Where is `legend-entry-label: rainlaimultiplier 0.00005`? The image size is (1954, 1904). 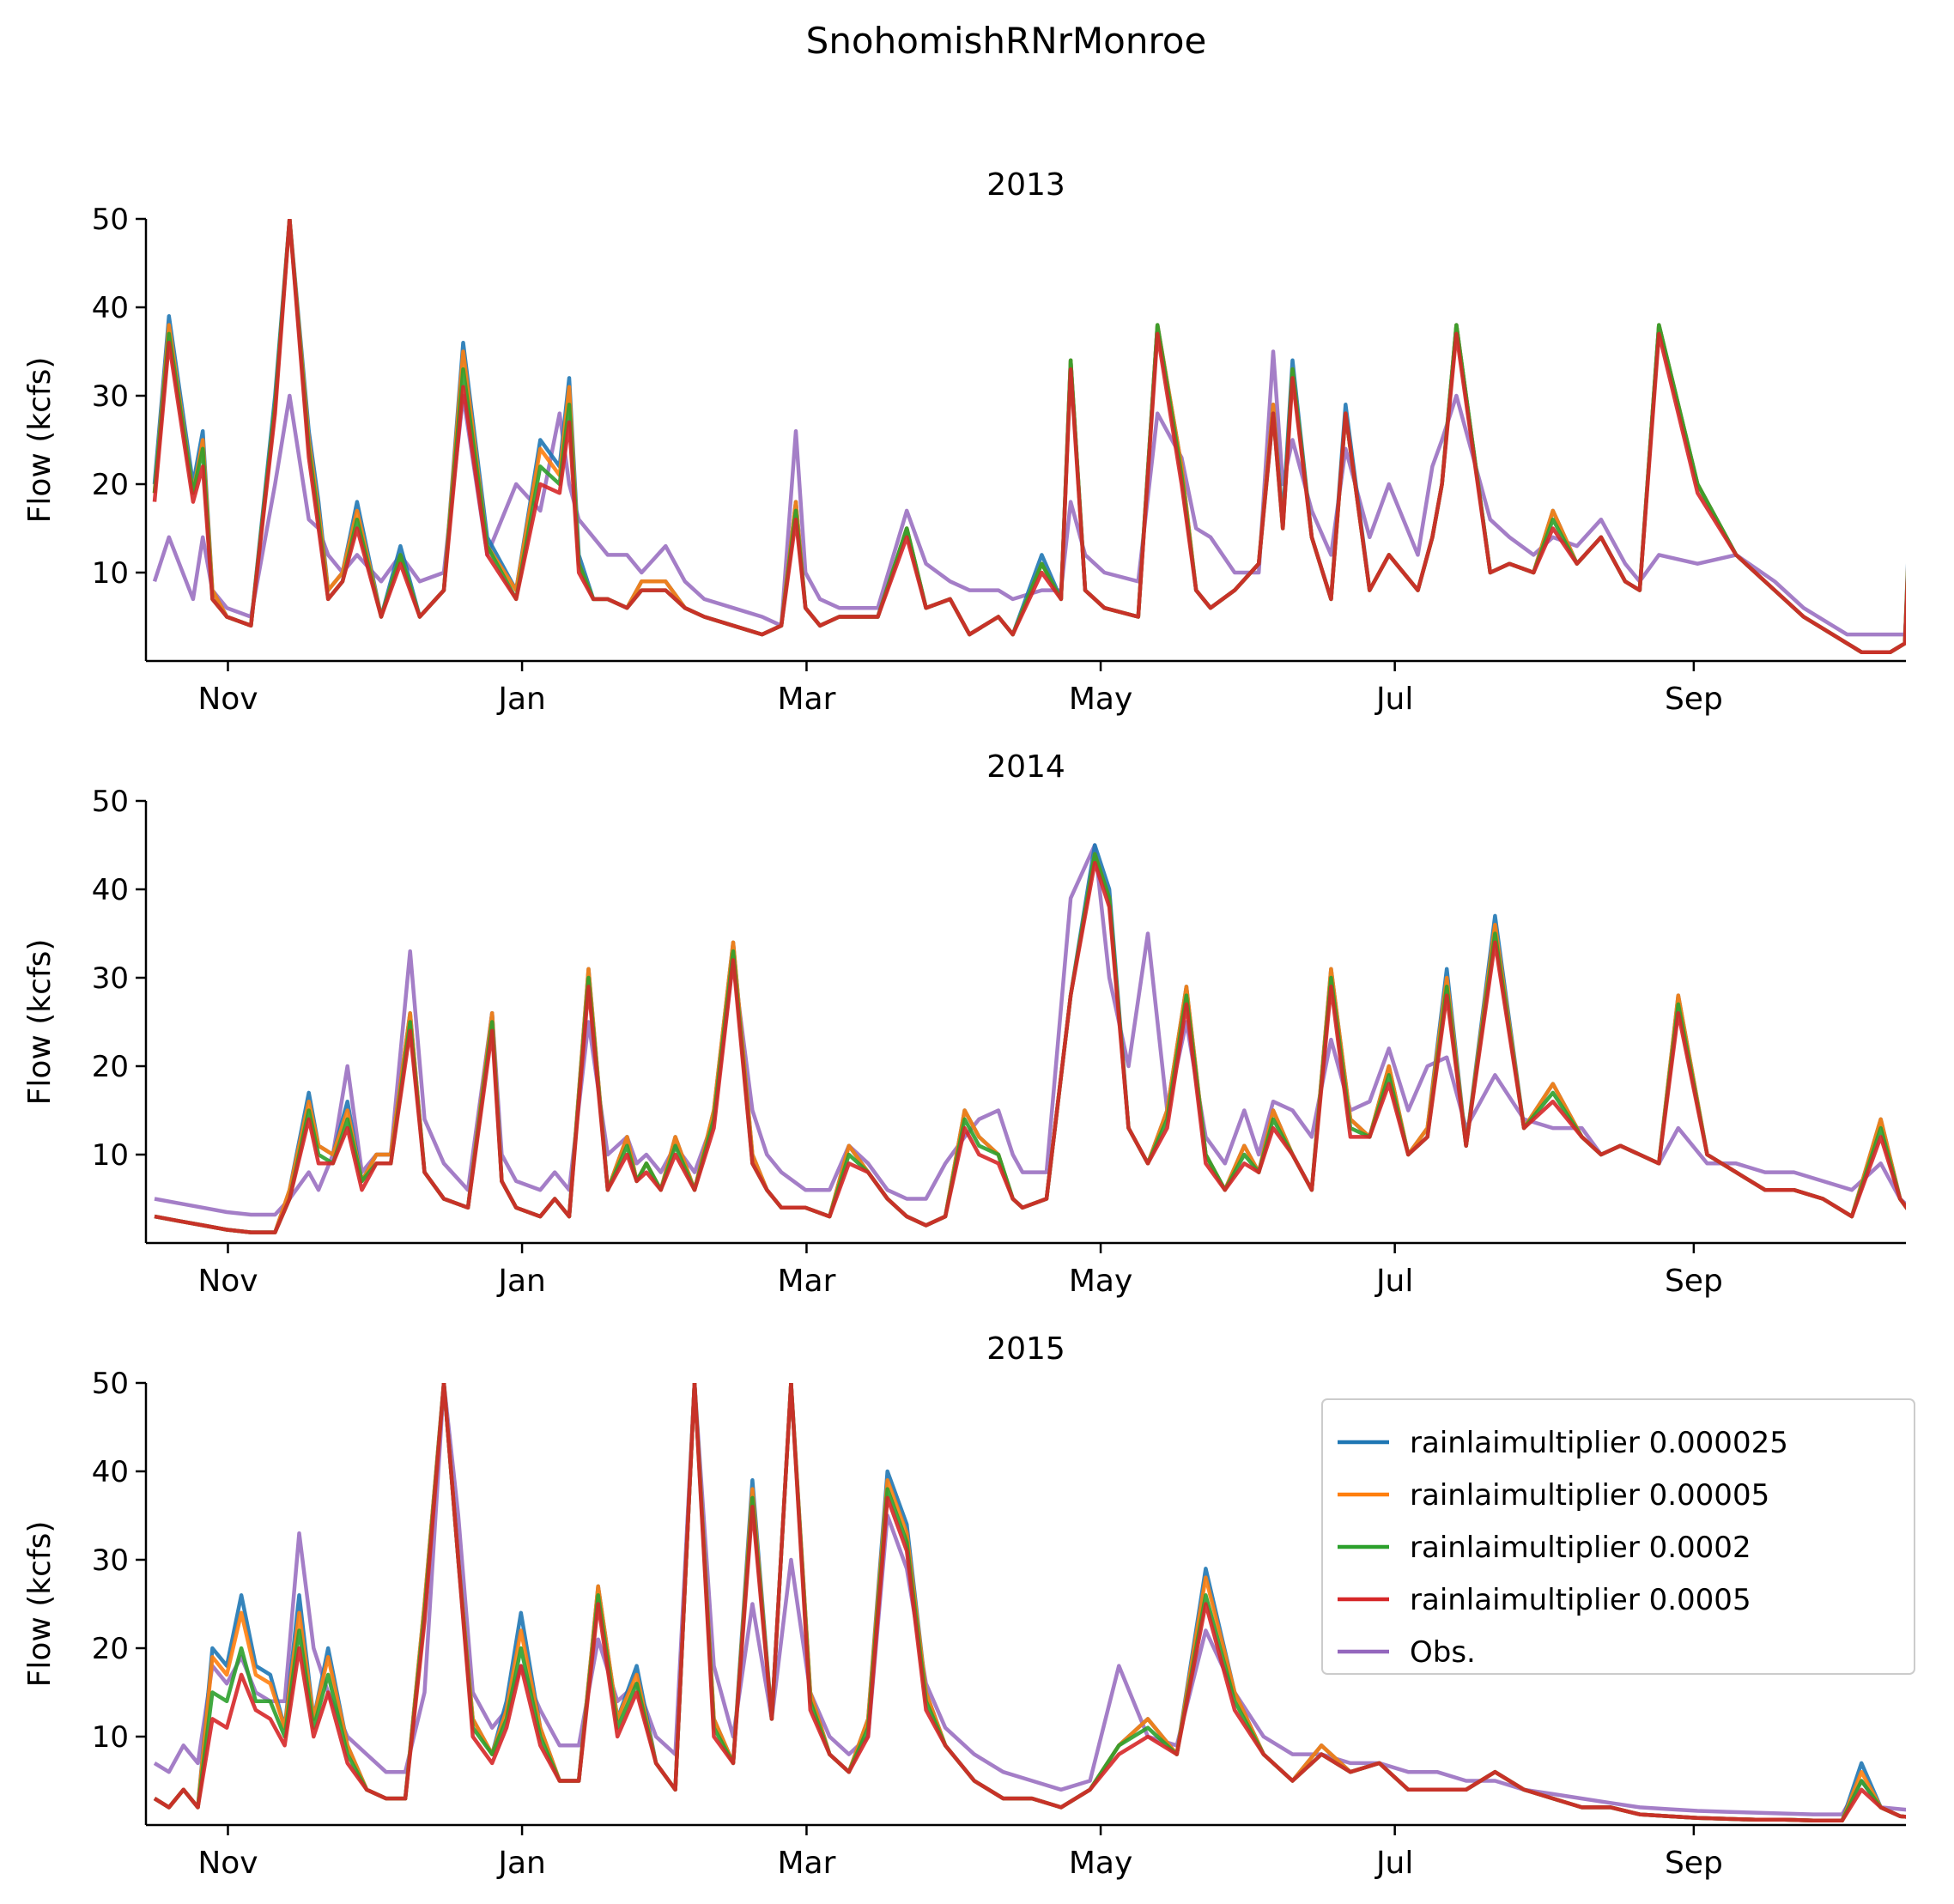 legend-entry-label: rainlaimultiplier 0.00005 is located at coordinates (1589, 1495).